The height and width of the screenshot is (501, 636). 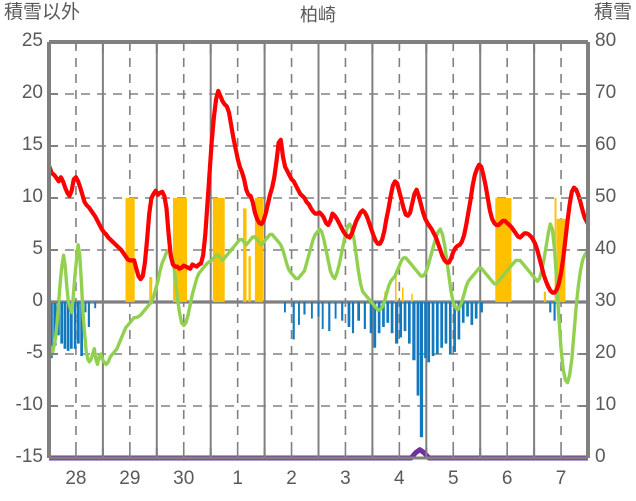 I want to click on y-axis-right-tick-label: 30, so click(x=606, y=300).